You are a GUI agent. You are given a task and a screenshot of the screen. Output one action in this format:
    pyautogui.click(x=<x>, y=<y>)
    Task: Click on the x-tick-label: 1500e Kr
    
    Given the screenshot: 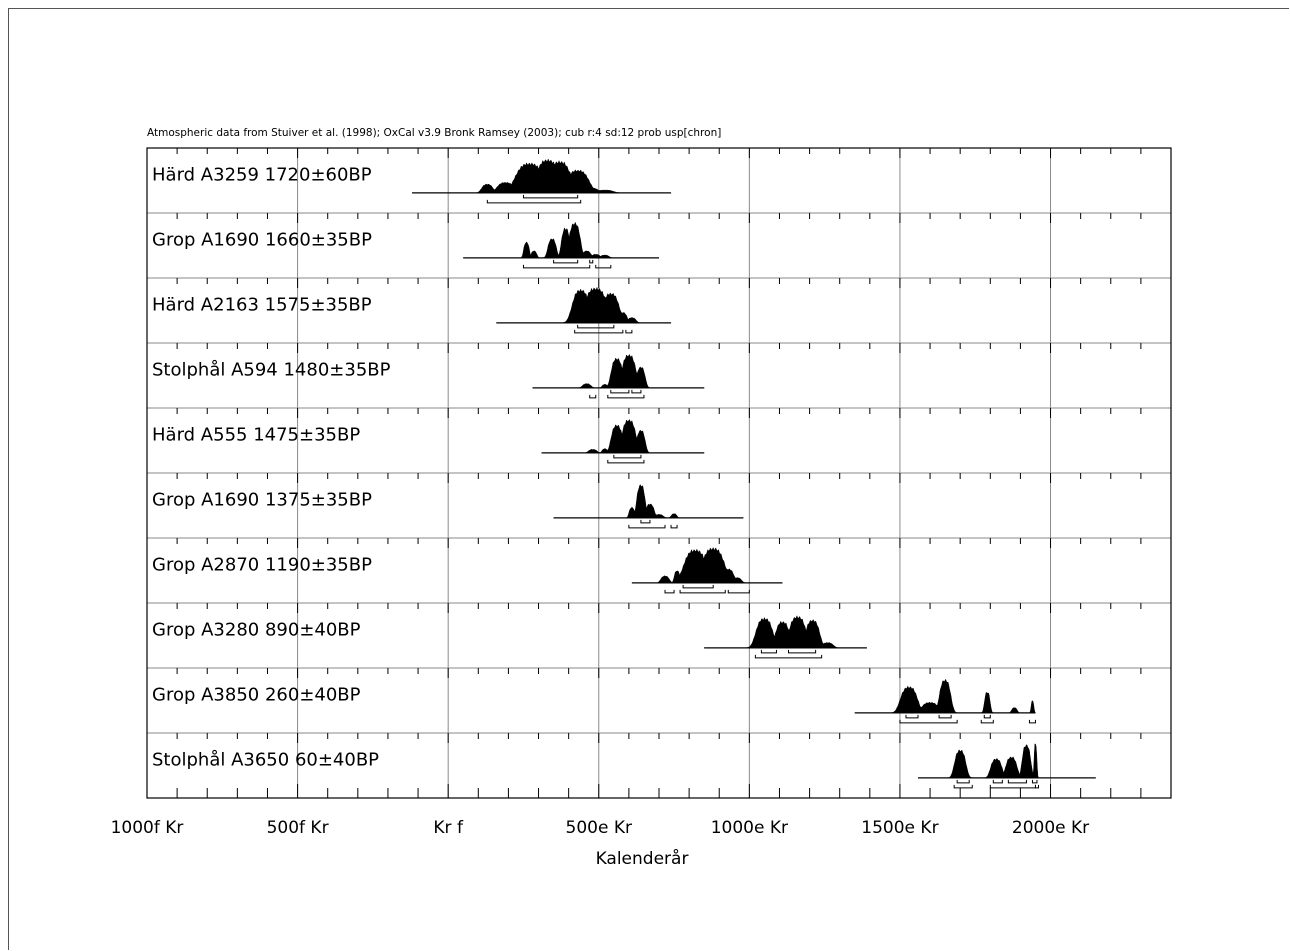 What is the action you would take?
    pyautogui.click(x=899, y=828)
    